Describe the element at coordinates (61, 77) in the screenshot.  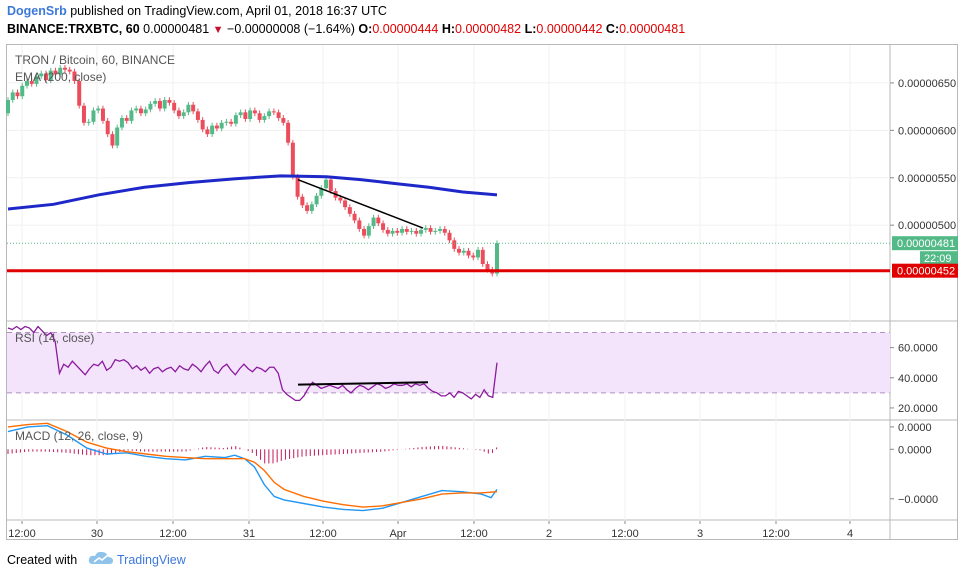
I see `ema-title: EMA (200, close)` at that location.